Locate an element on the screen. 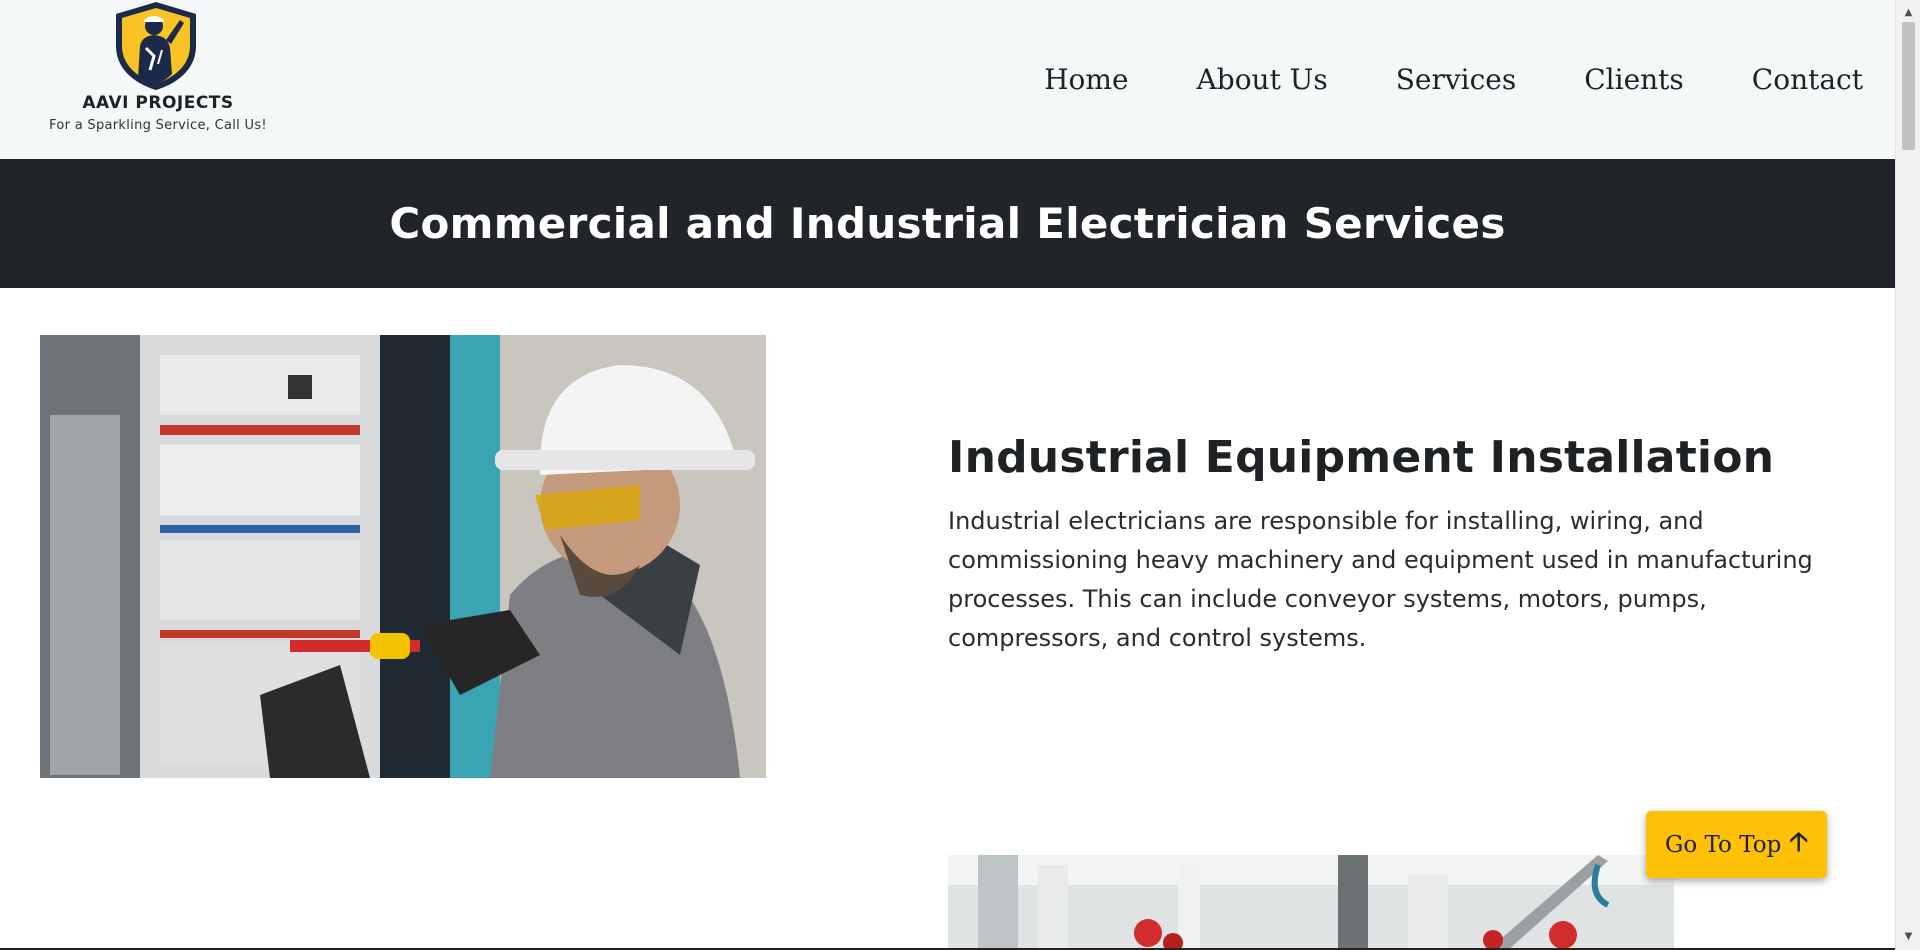 The height and width of the screenshot is (950, 1920). go-to-top-label: Go To Top is located at coordinates (1723, 844).